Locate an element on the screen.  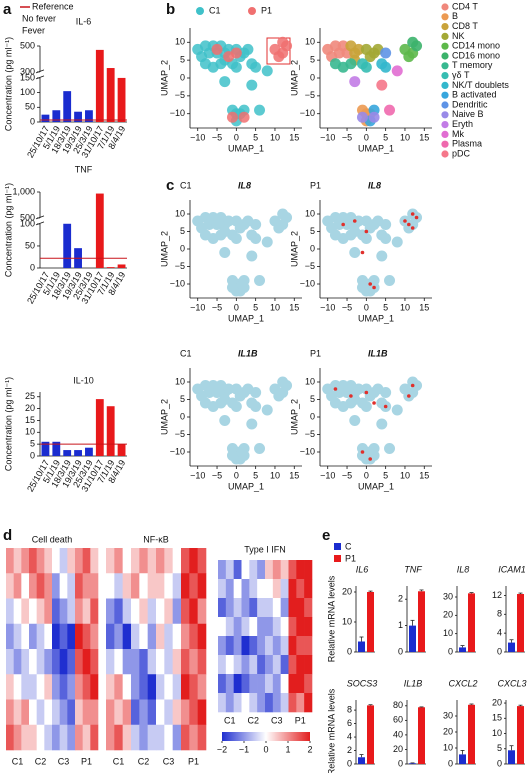
x-tick-label: −5 is located at coordinates (217, 137).